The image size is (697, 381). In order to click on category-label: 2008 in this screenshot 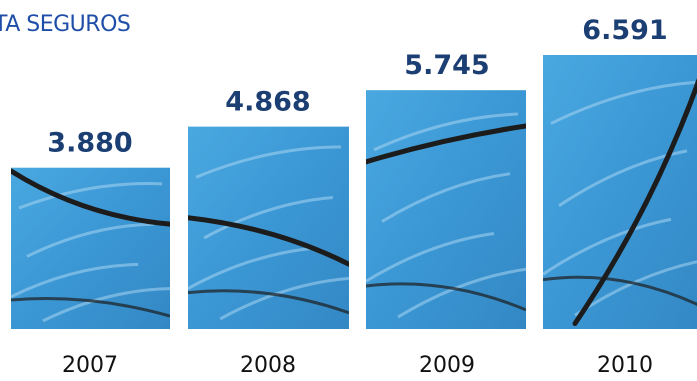, I will do `click(268, 365)`.